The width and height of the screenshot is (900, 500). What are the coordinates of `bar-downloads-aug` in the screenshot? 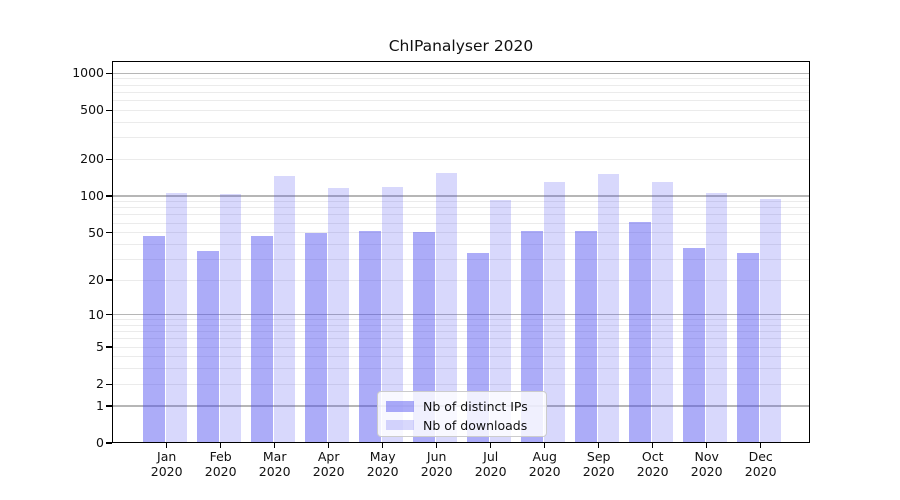 It's located at (554, 312).